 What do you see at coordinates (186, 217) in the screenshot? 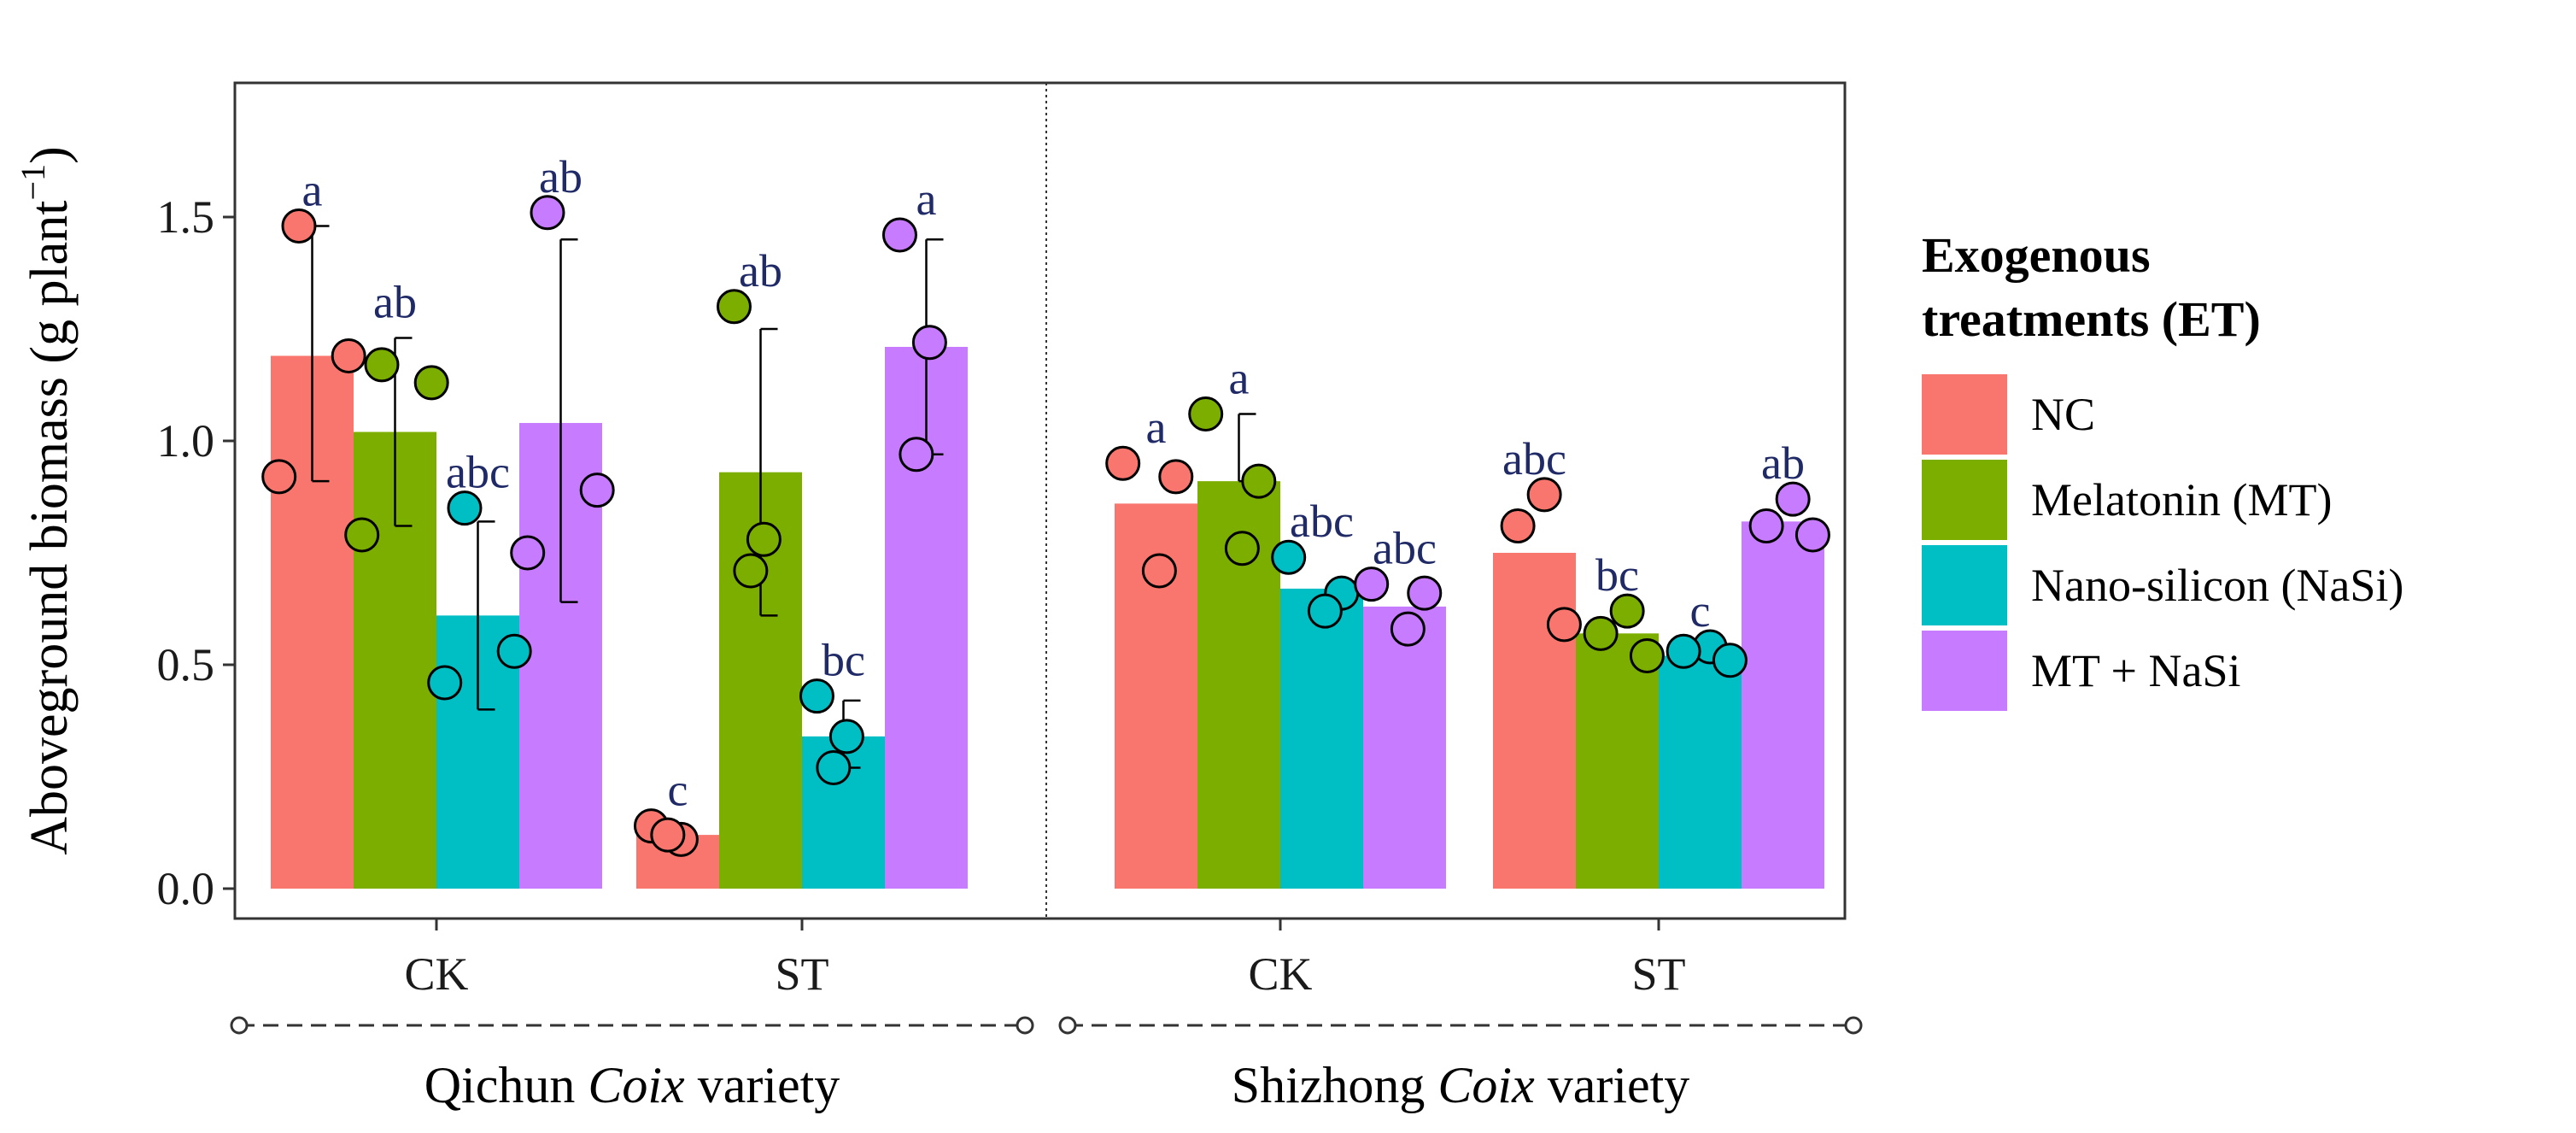
I see `y-tick-label: 1.5` at bounding box center [186, 217].